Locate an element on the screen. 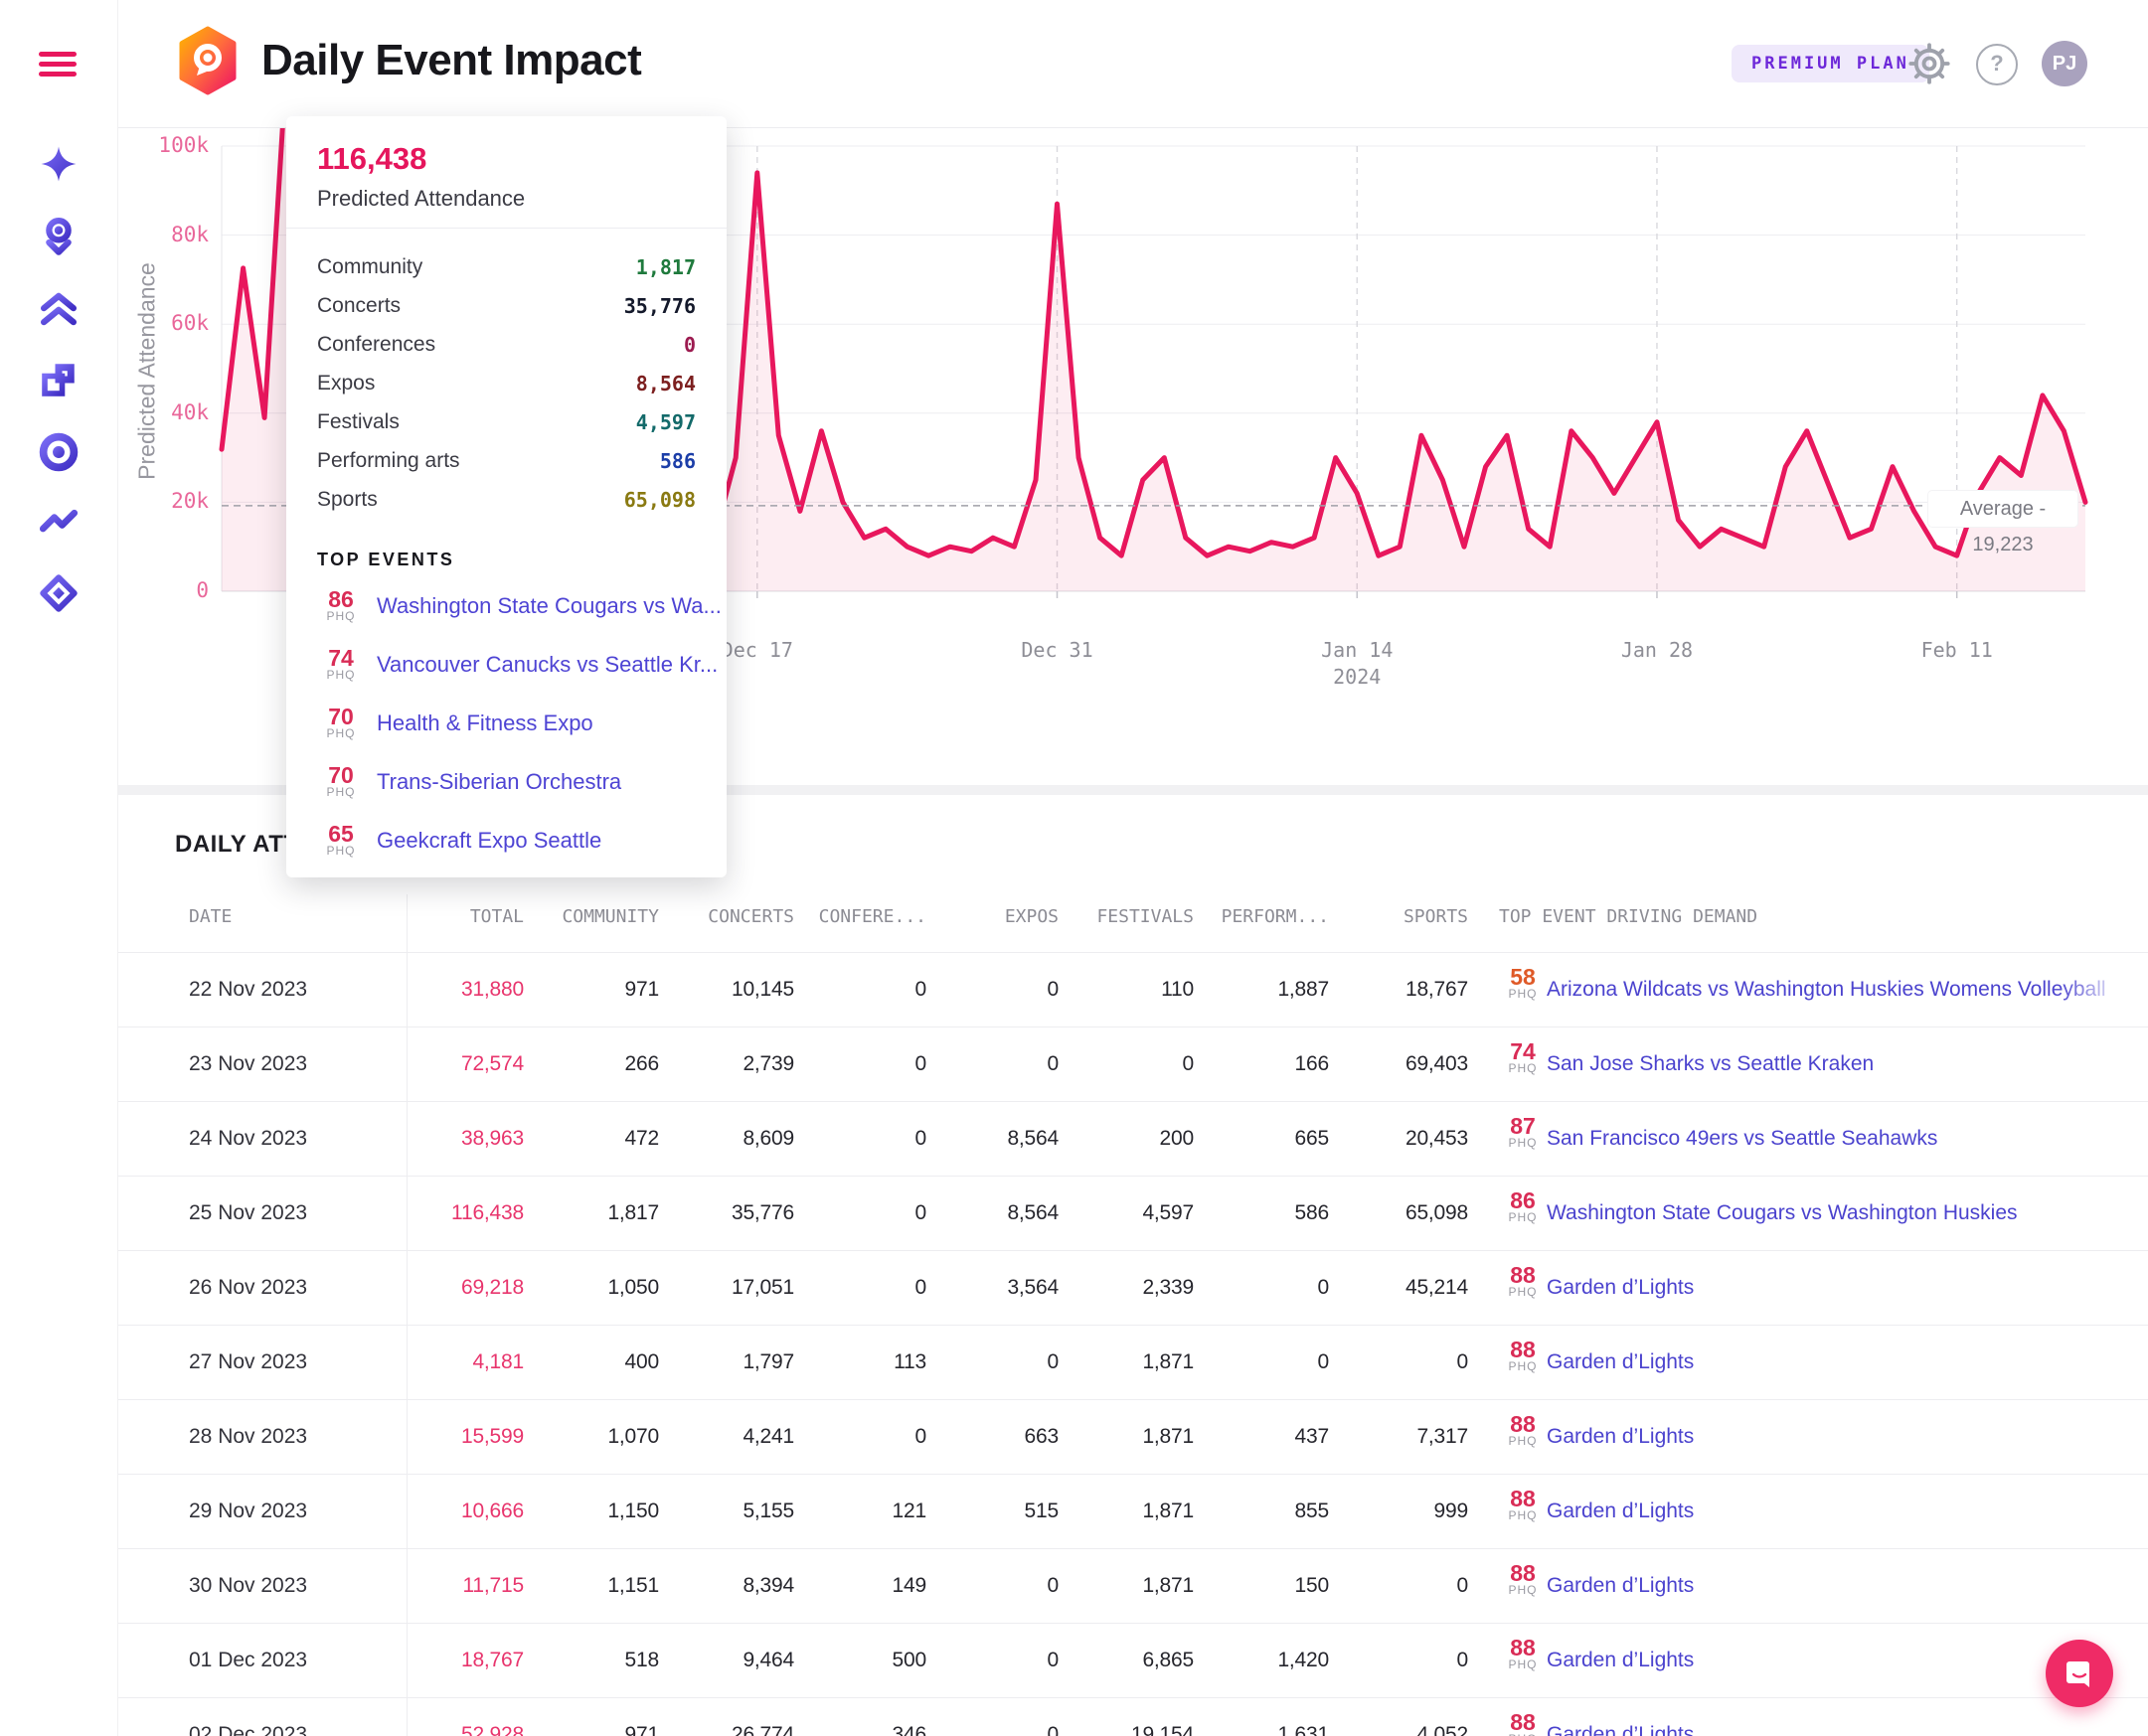 The height and width of the screenshot is (1736, 2148). column-header: SPORTS is located at coordinates (1435, 916).